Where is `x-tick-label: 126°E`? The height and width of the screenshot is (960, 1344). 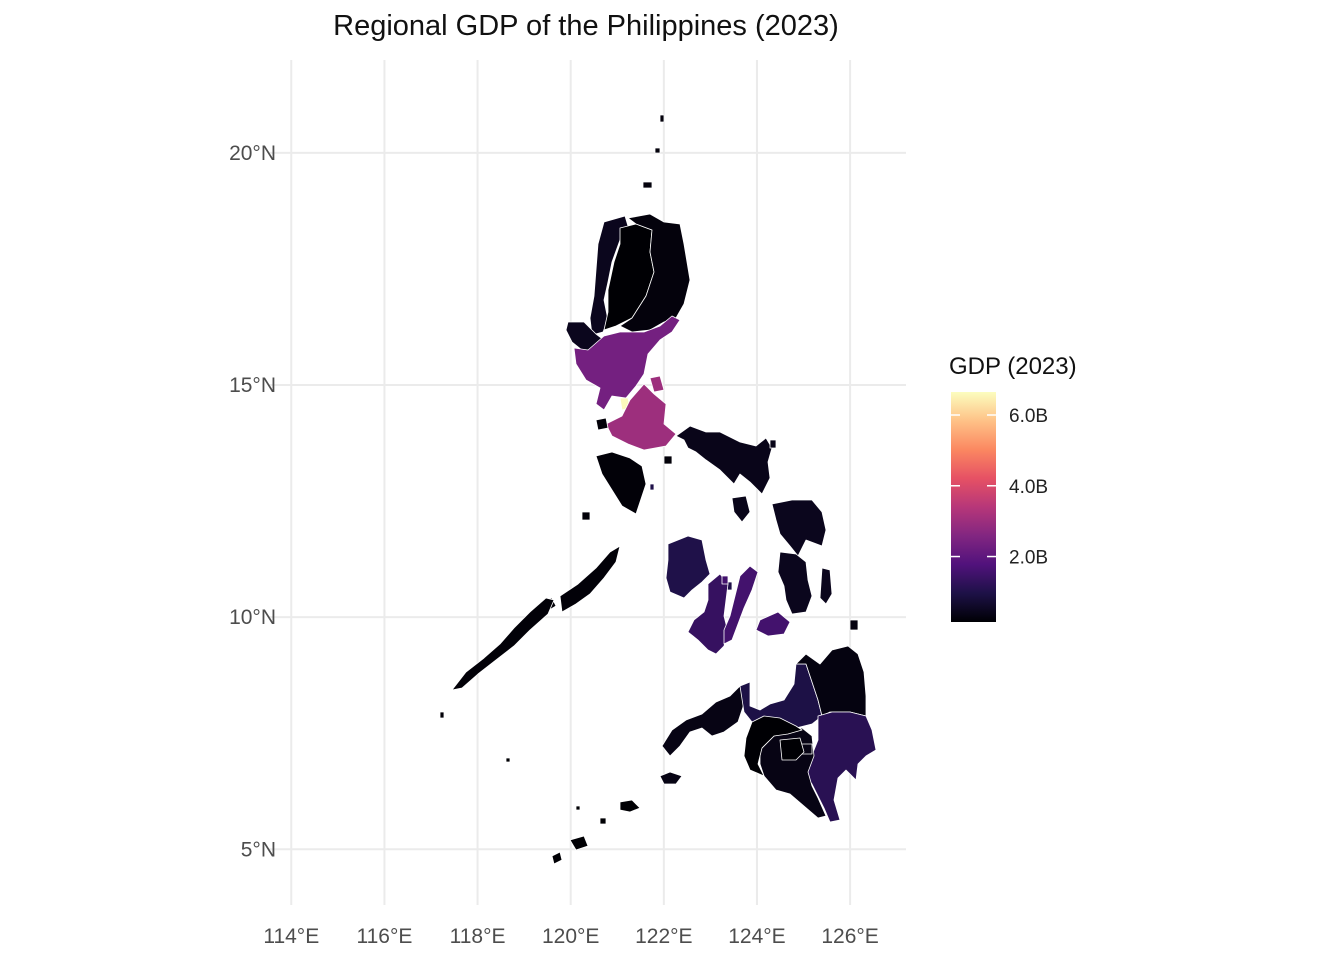
x-tick-label: 126°E is located at coordinates (849, 936).